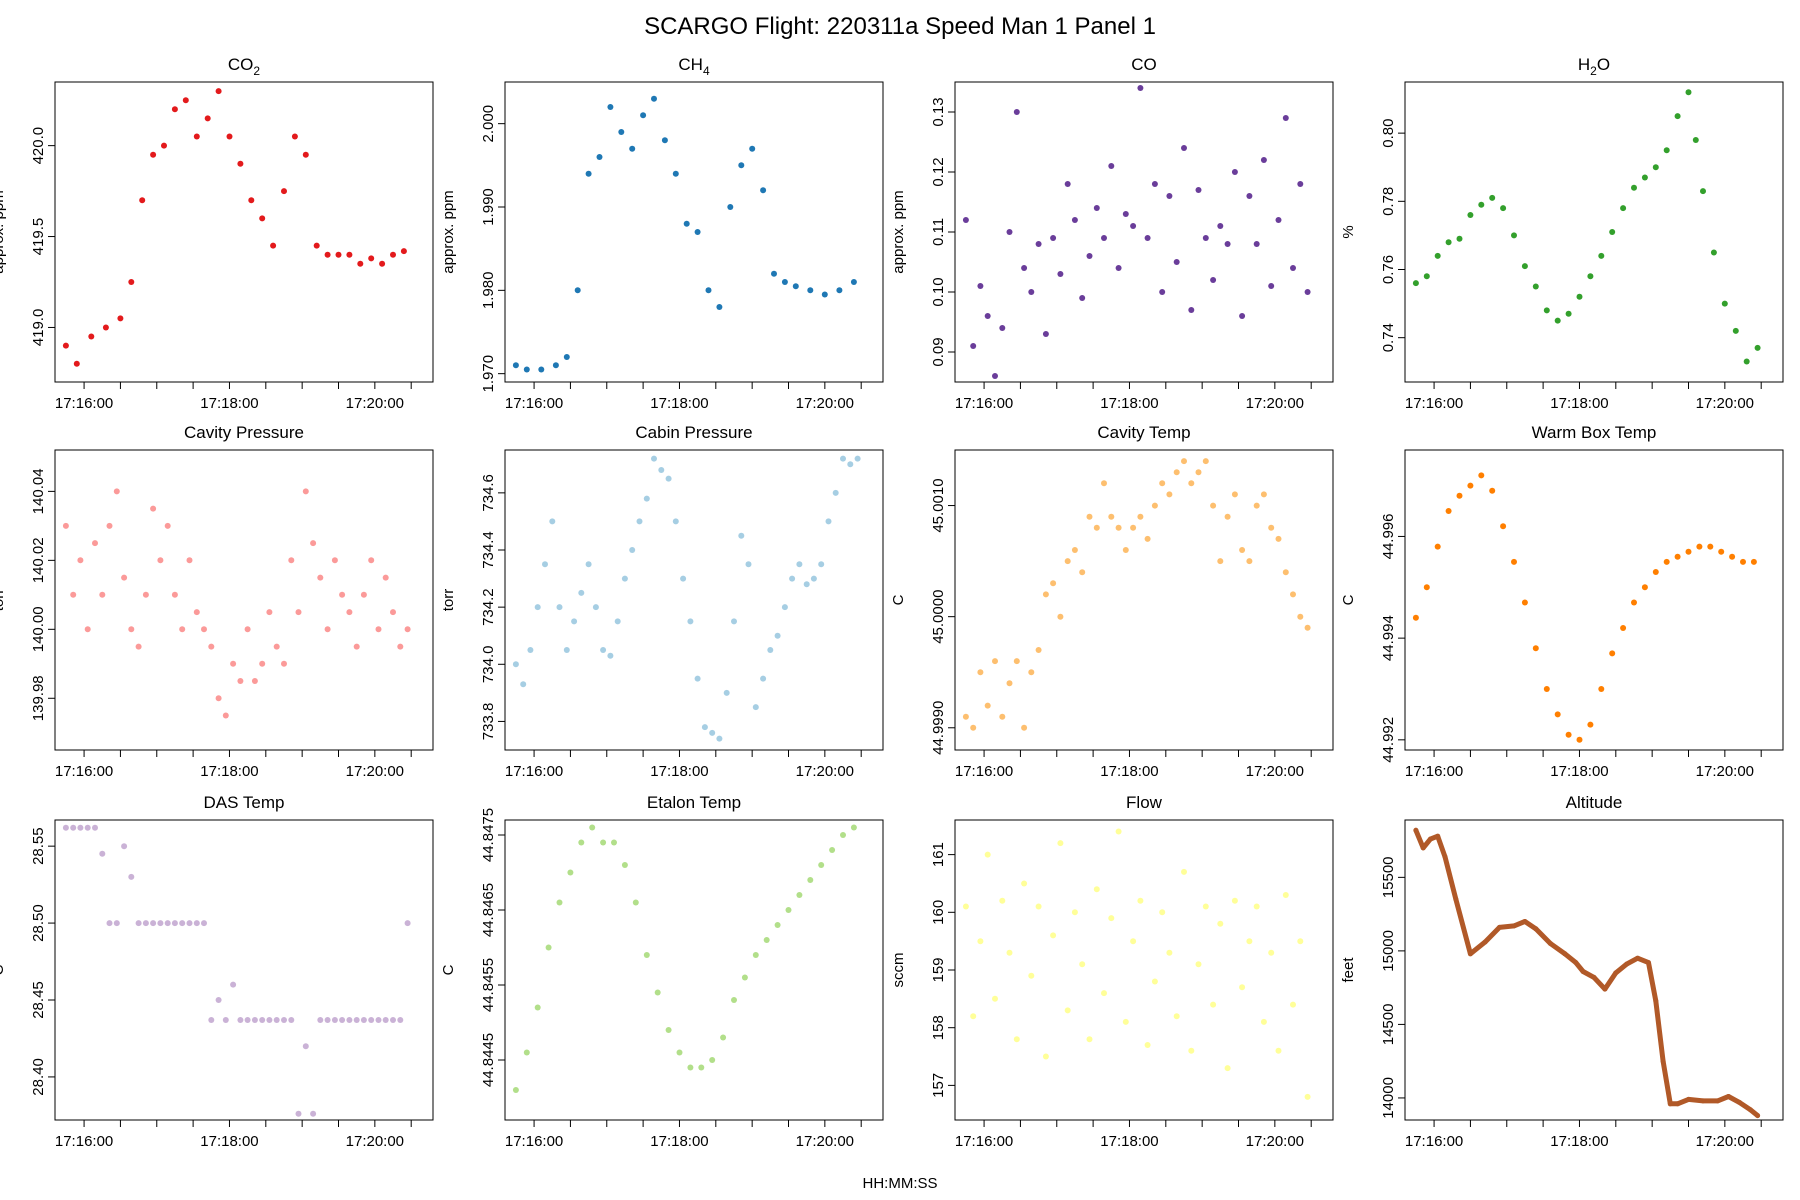  I want to click on plot-frame, so click(694, 232).